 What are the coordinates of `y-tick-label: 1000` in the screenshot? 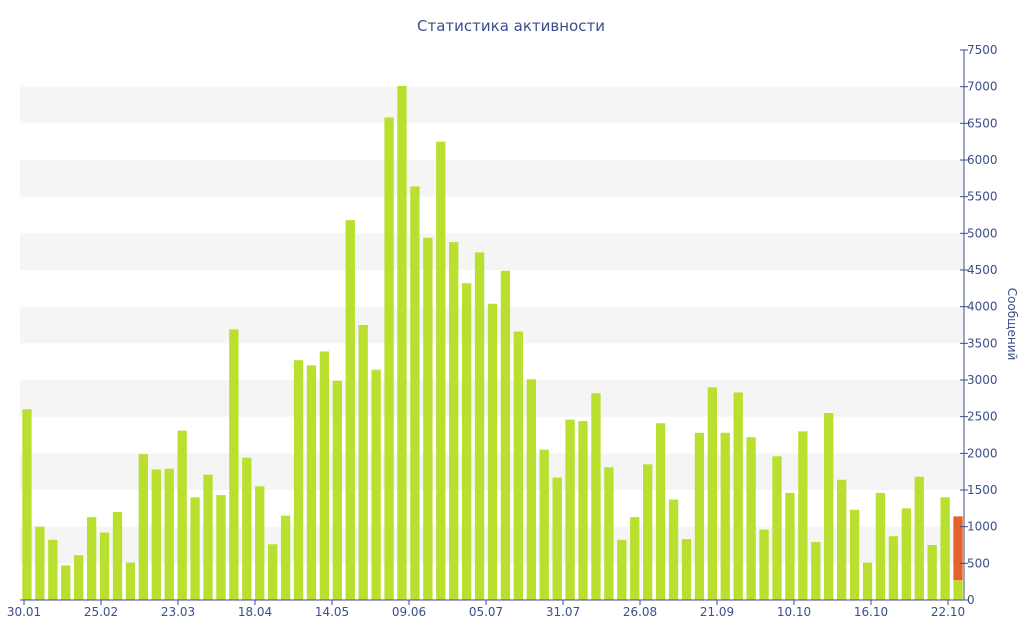 It's located at (982, 527).